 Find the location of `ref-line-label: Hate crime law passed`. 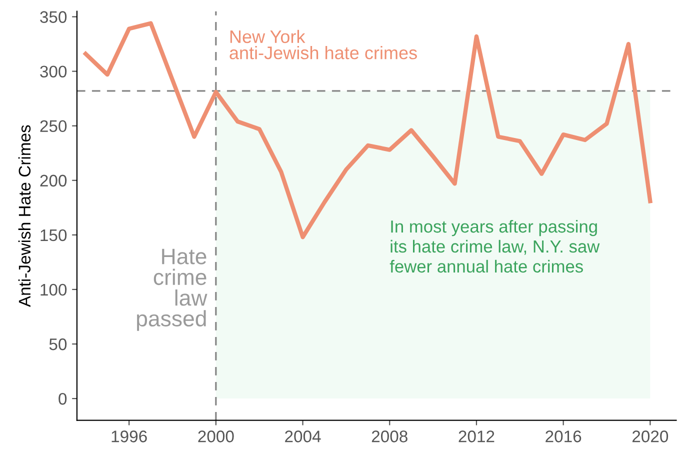

ref-line-label: Hate crime law passed is located at coordinates (172, 289).